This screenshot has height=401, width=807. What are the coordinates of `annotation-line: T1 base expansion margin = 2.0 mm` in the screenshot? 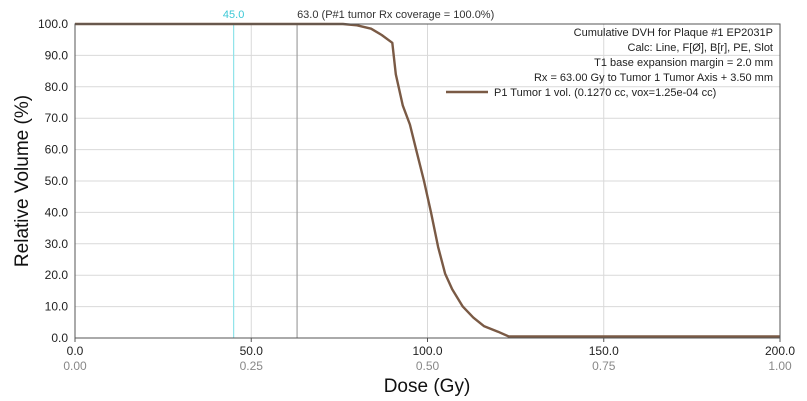 It's located at (683, 63).